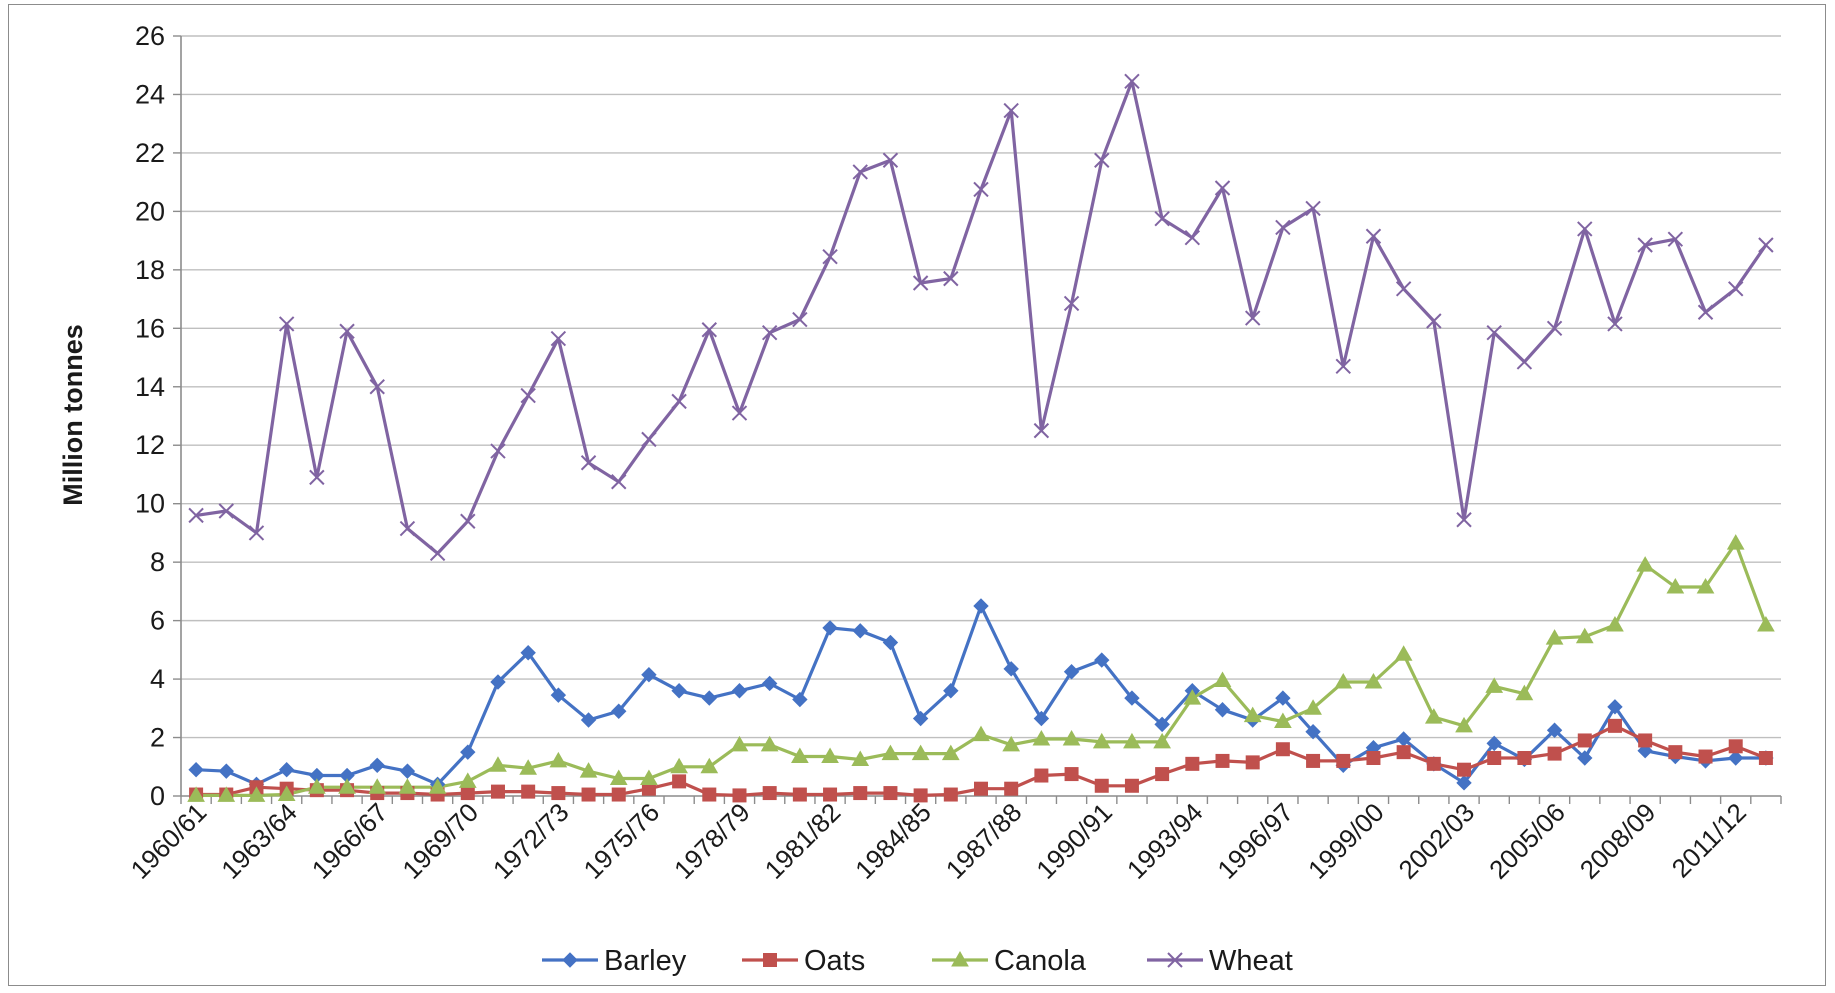  Describe the element at coordinates (150, 270) in the screenshot. I see `y-tick-label: 18` at that location.